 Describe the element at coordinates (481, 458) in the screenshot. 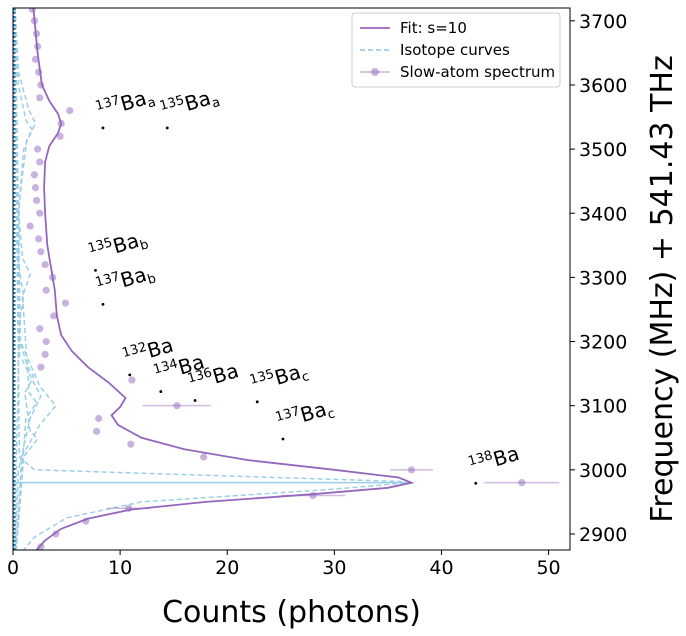

I see `peak-label-mass: 138` at that location.